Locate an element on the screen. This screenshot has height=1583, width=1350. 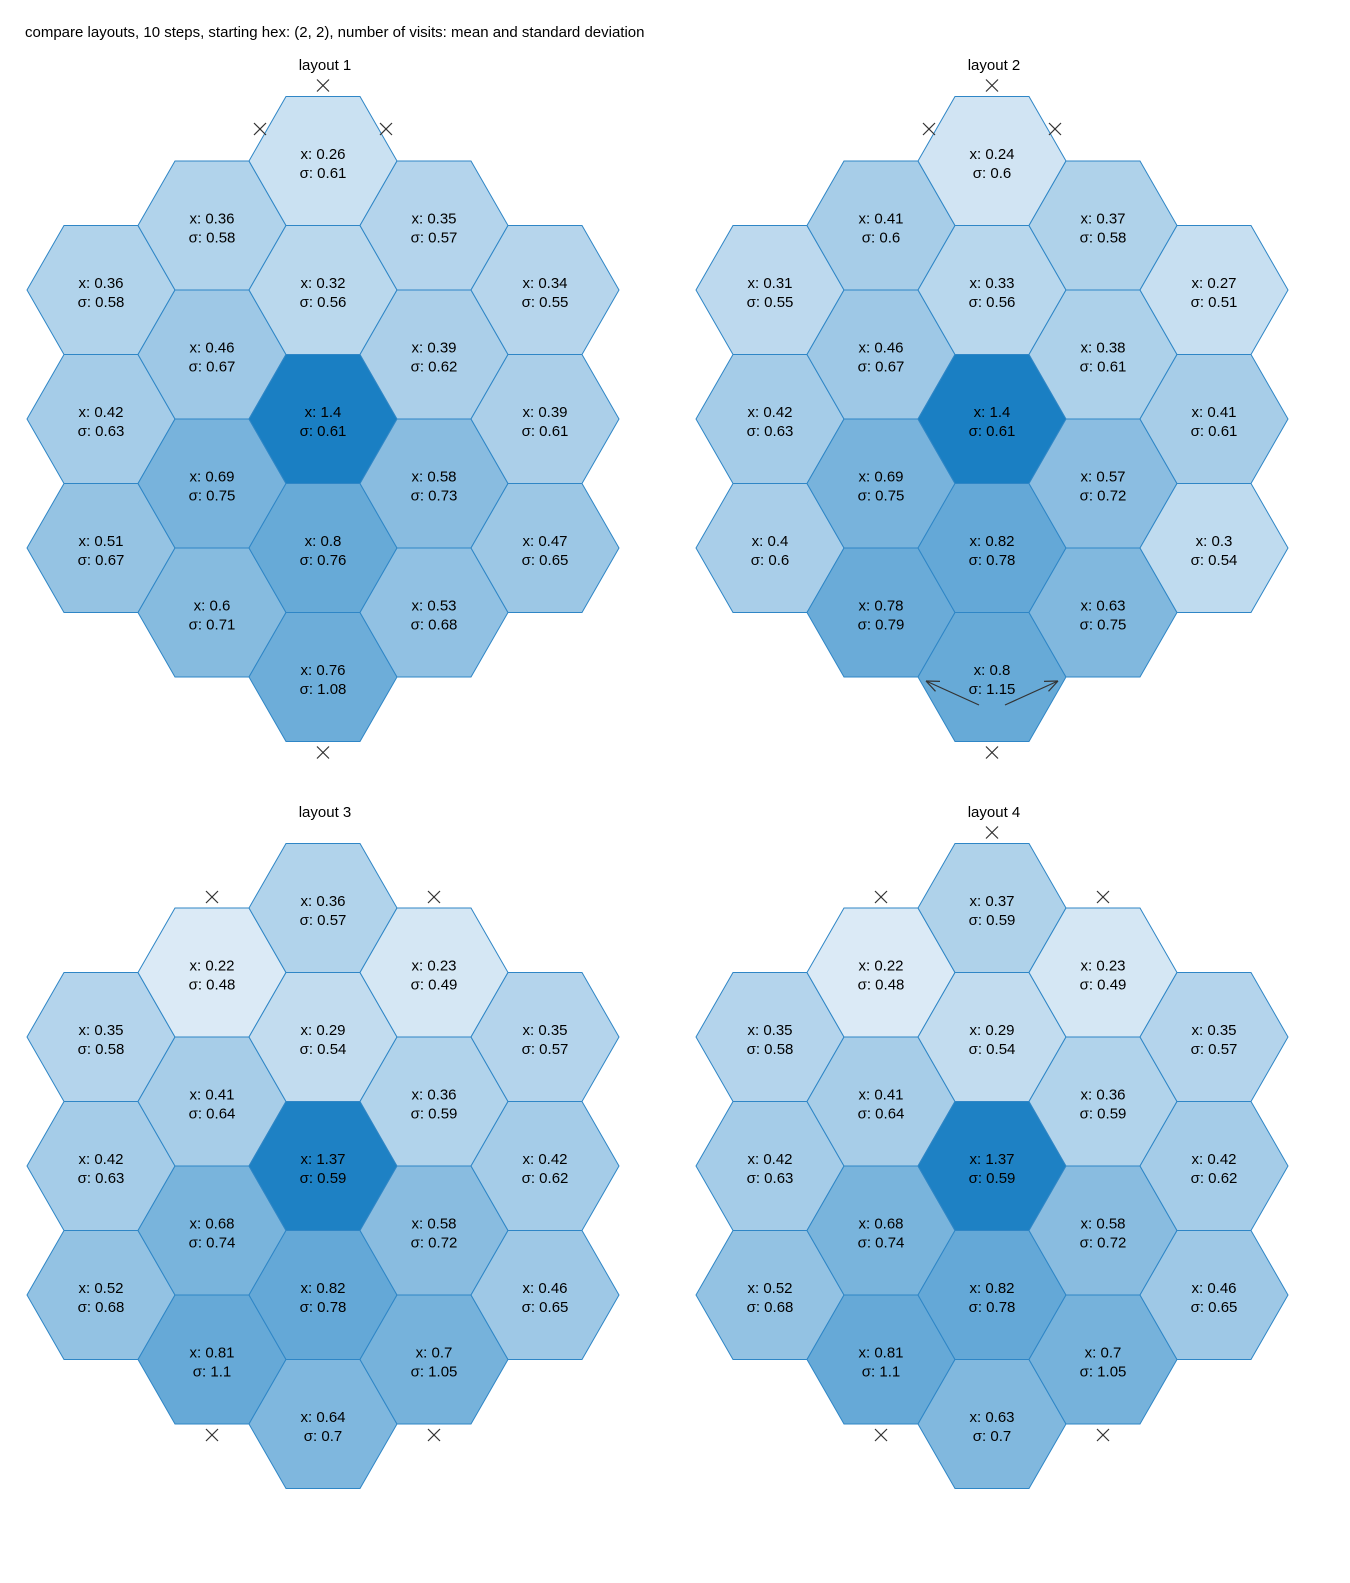
hex-mean-label: x: 0.81 is located at coordinates (211, 1353).